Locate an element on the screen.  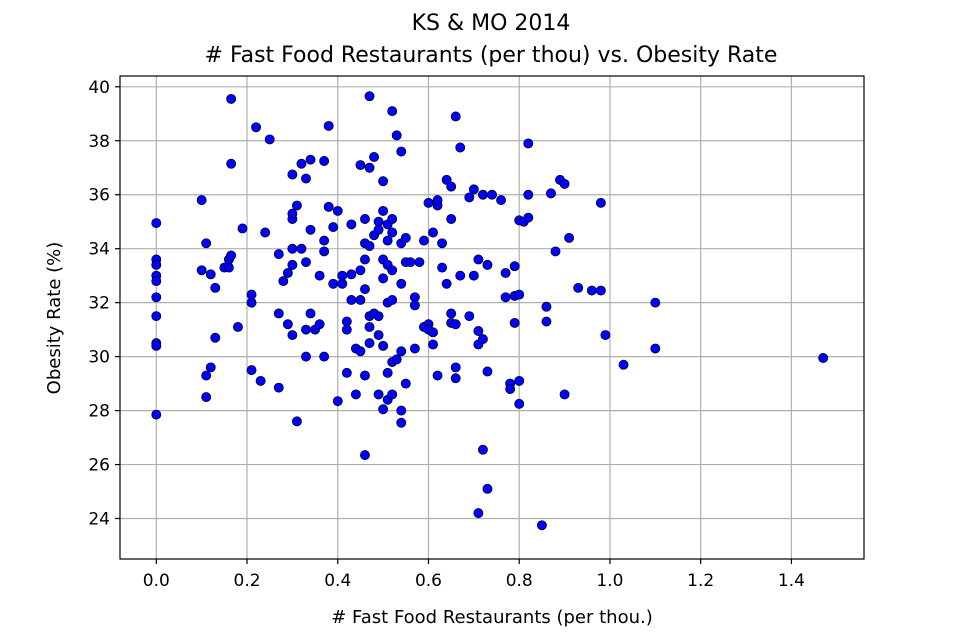
x-tick-label: 0.8 is located at coordinates (519, 581).